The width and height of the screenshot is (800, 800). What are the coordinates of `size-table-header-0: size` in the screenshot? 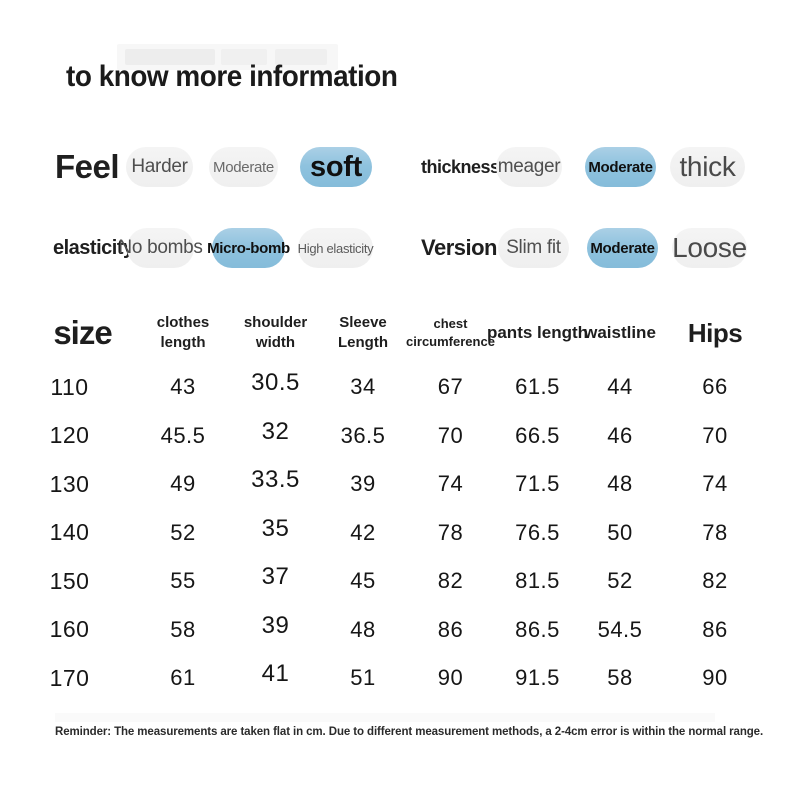 It's located at (82, 333).